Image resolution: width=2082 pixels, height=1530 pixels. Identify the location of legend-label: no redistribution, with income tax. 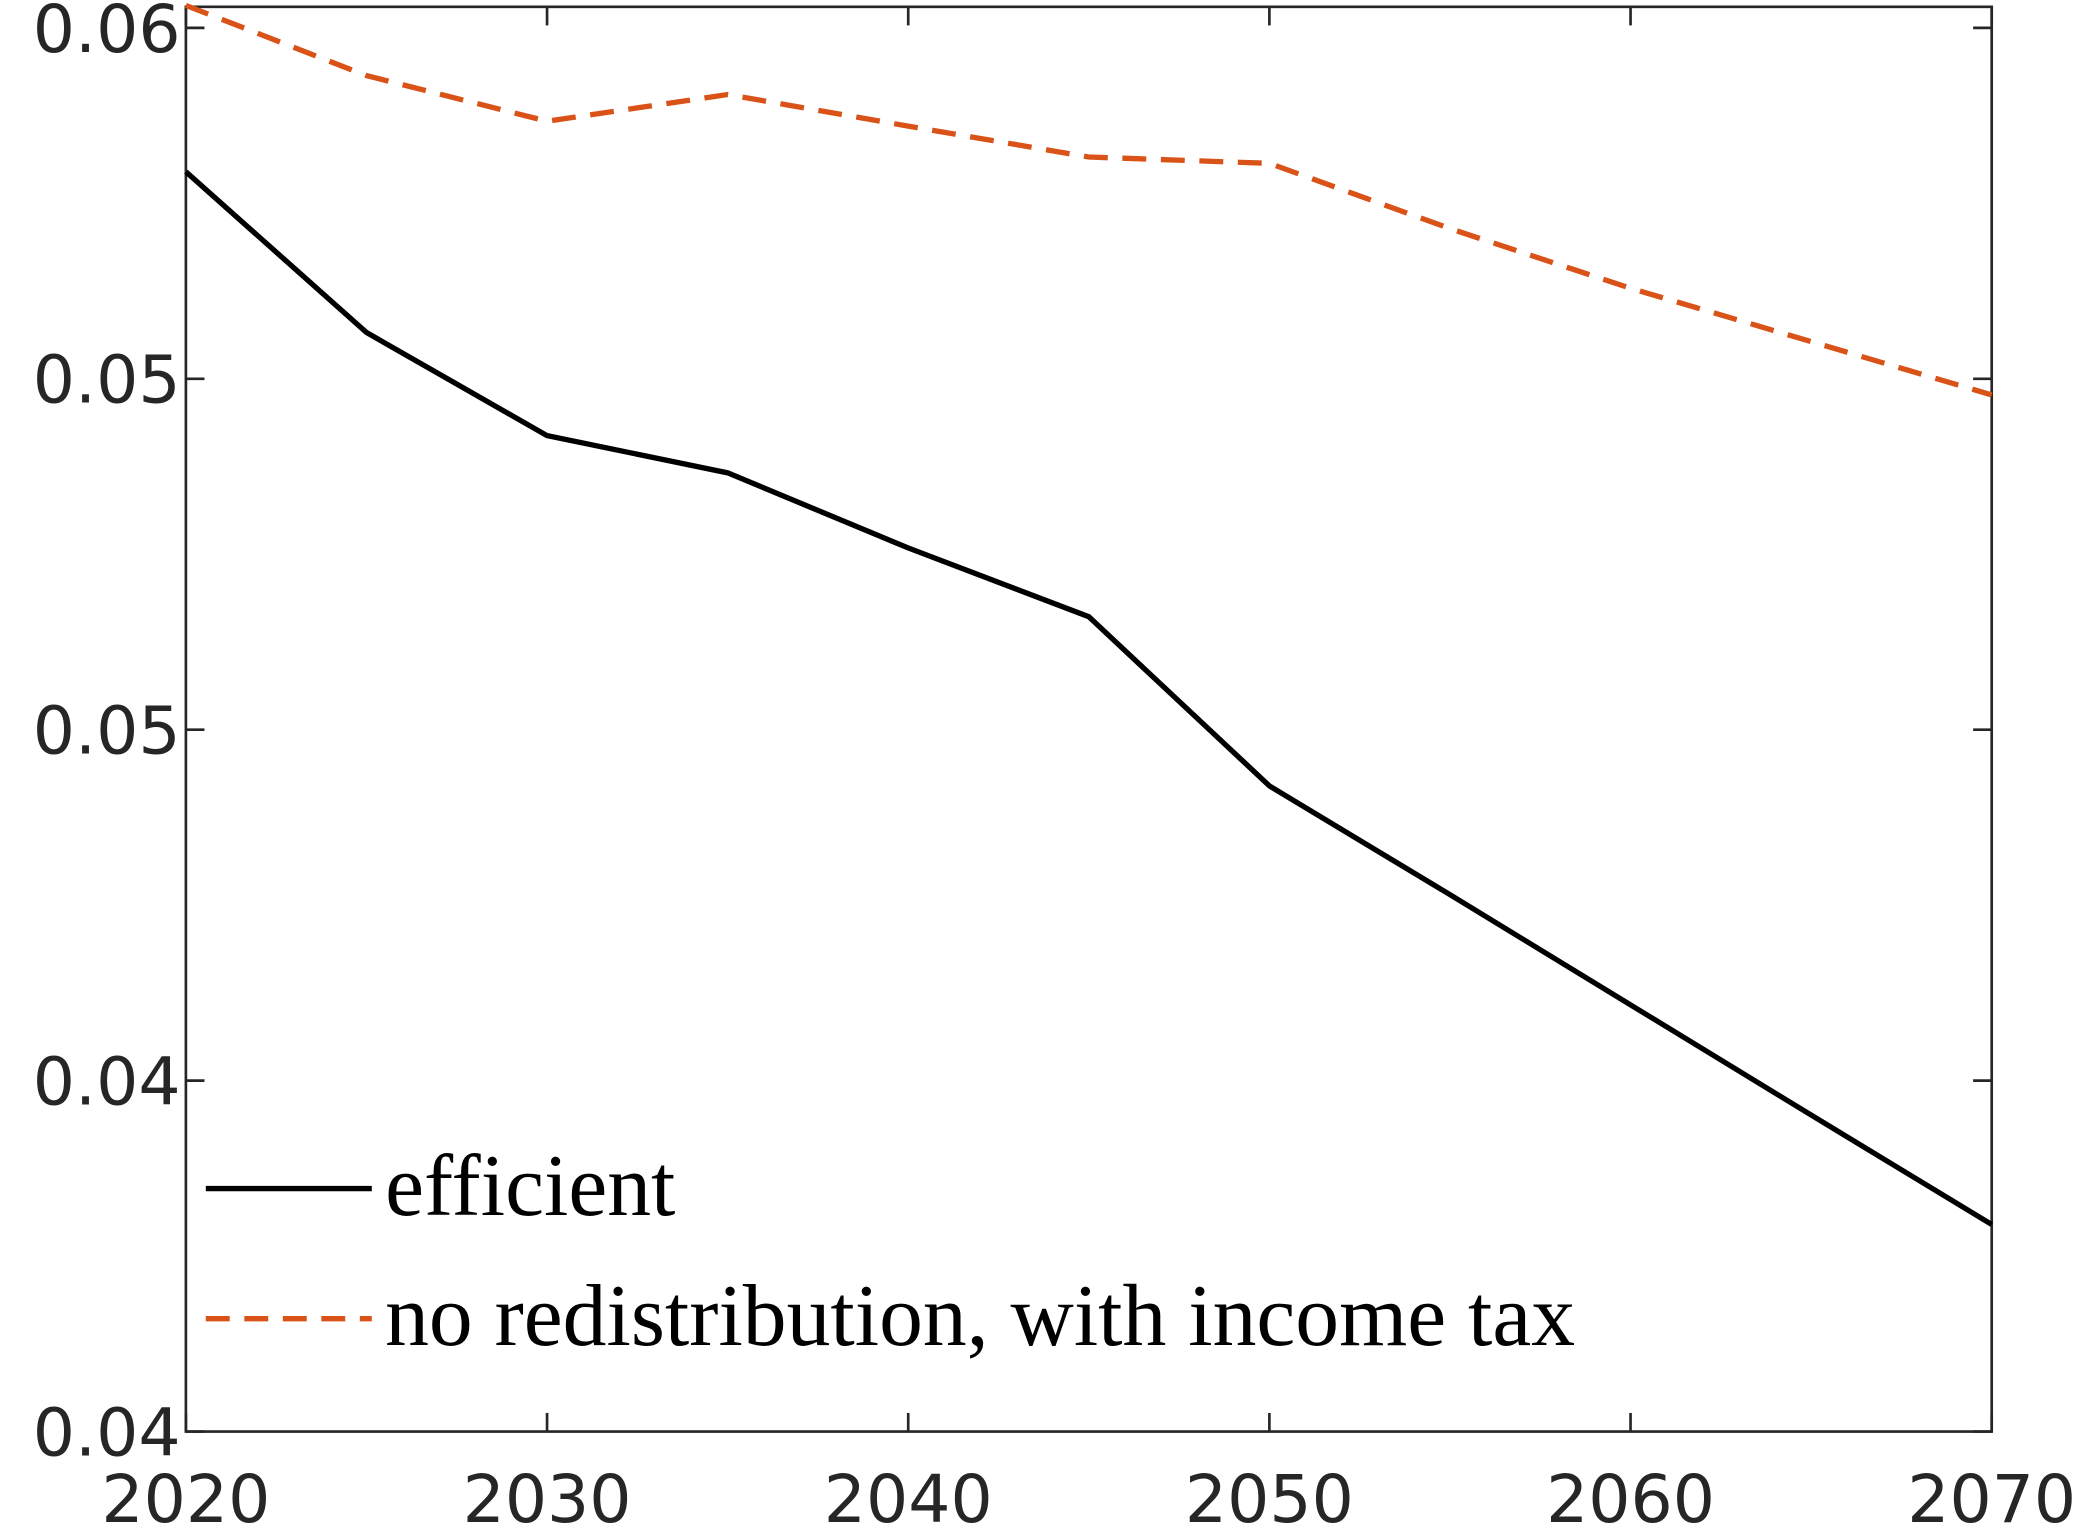
(980, 1315).